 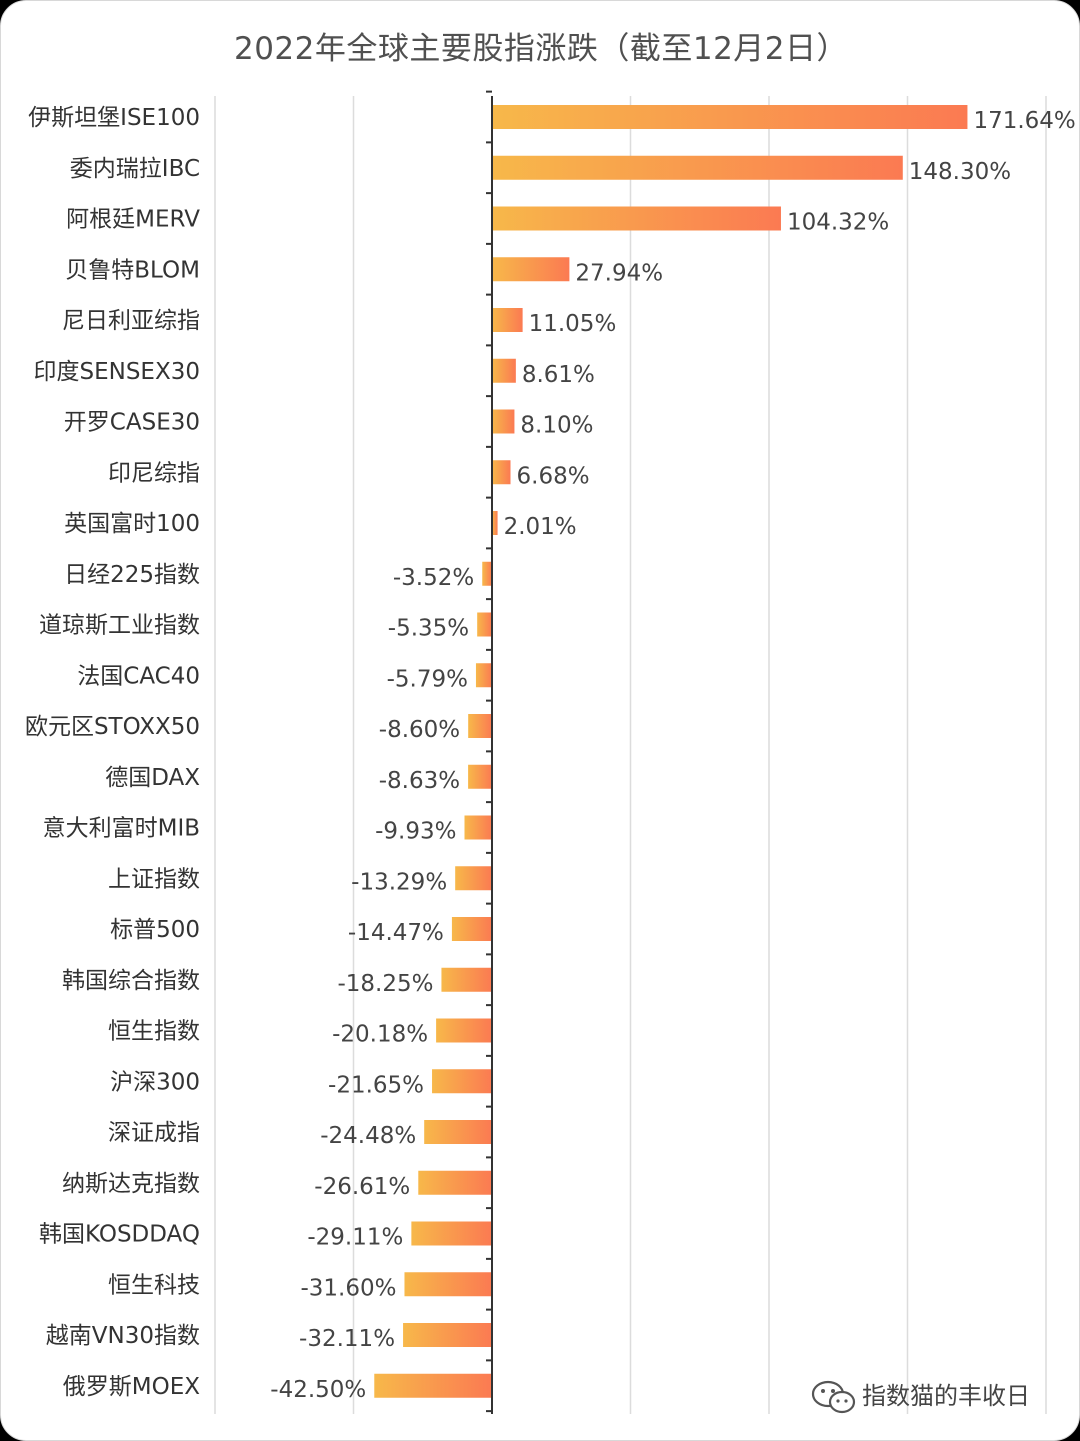 What do you see at coordinates (114, 118) in the screenshot?
I see `category-label: 伊斯坦堡ISE100` at bounding box center [114, 118].